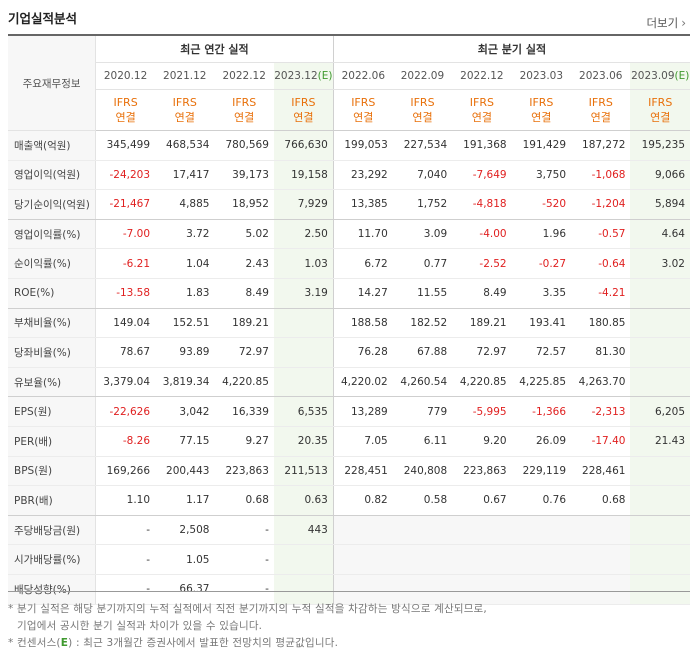 The width and height of the screenshot is (700, 661). Describe the element at coordinates (125, 411) in the screenshot. I see `table-cell: -22,626` at that location.